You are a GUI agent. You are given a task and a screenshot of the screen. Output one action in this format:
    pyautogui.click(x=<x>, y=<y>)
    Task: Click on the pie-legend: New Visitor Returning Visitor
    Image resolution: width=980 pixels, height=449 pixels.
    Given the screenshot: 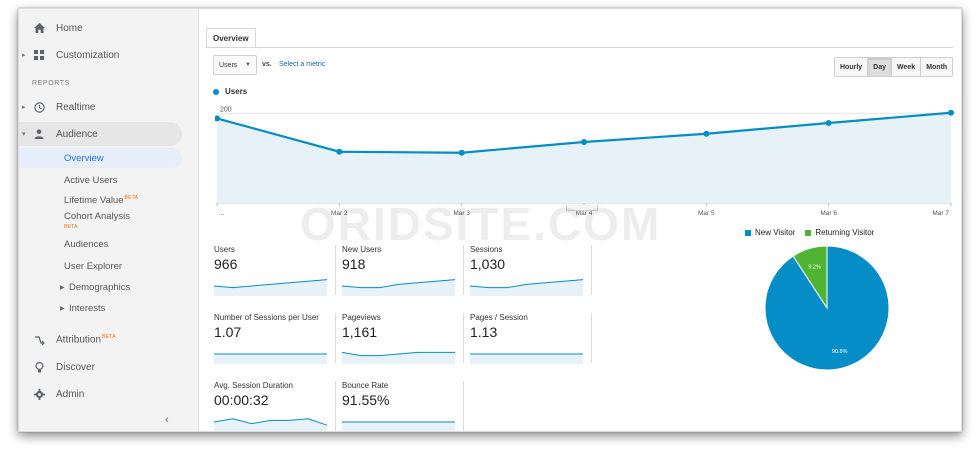 What is the action you would take?
    pyautogui.click(x=814, y=232)
    